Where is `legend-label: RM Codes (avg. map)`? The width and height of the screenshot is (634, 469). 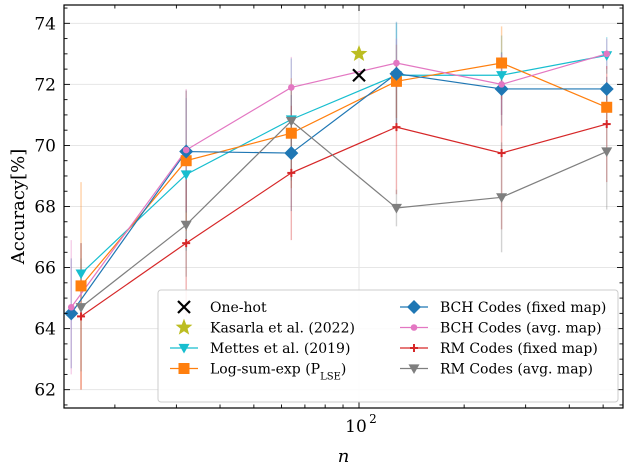 legend-label: RM Codes (avg. map) is located at coordinates (516, 370).